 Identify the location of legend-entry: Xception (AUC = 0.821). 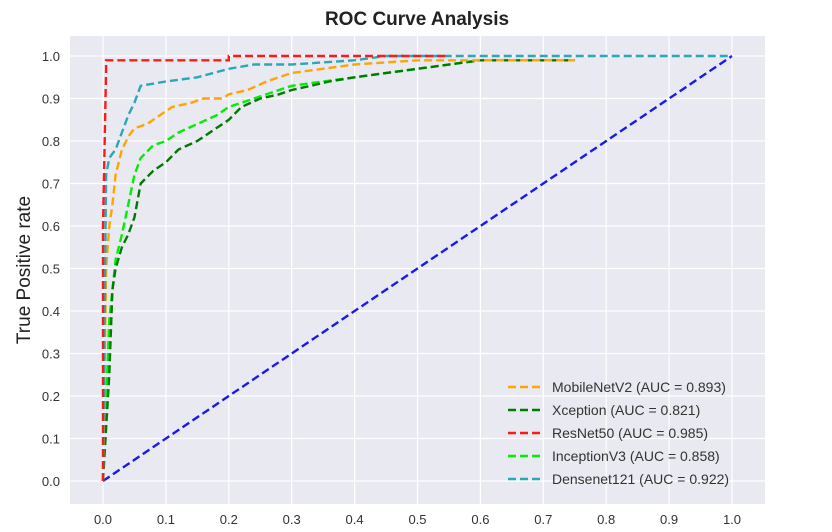
(626, 410).